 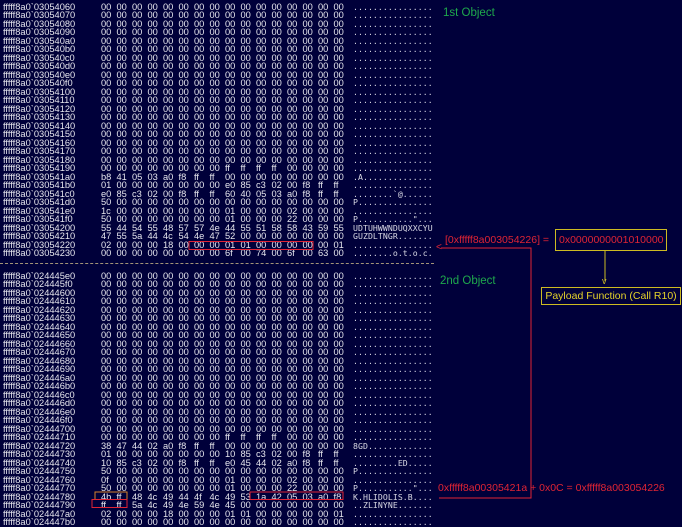 What do you see at coordinates (245, 513) in the screenshot?
I see `hex-byte: 01` at bounding box center [245, 513].